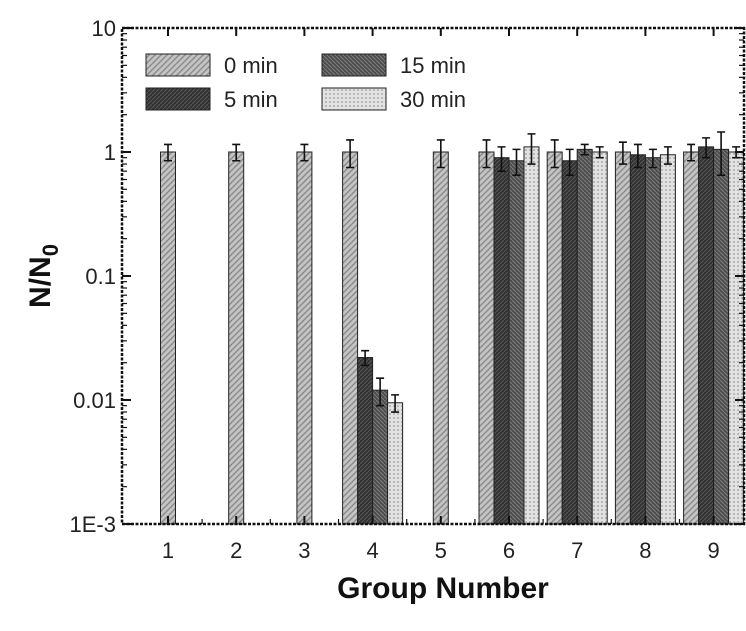  Describe the element at coordinates (251, 99) in the screenshot. I see `legend-label-5-min: 5 min` at that location.